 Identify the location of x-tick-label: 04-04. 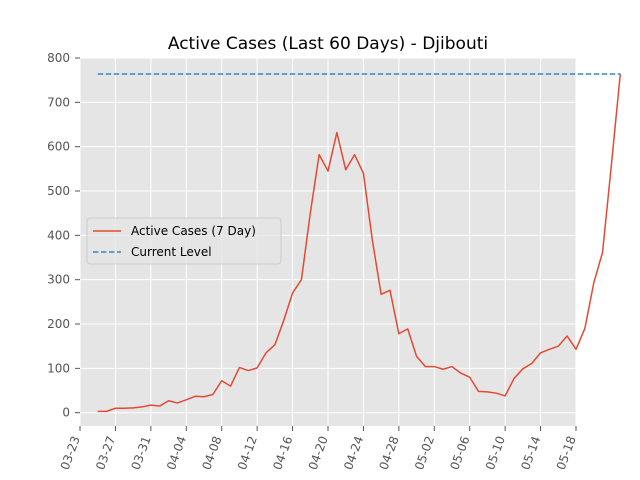
(176, 453).